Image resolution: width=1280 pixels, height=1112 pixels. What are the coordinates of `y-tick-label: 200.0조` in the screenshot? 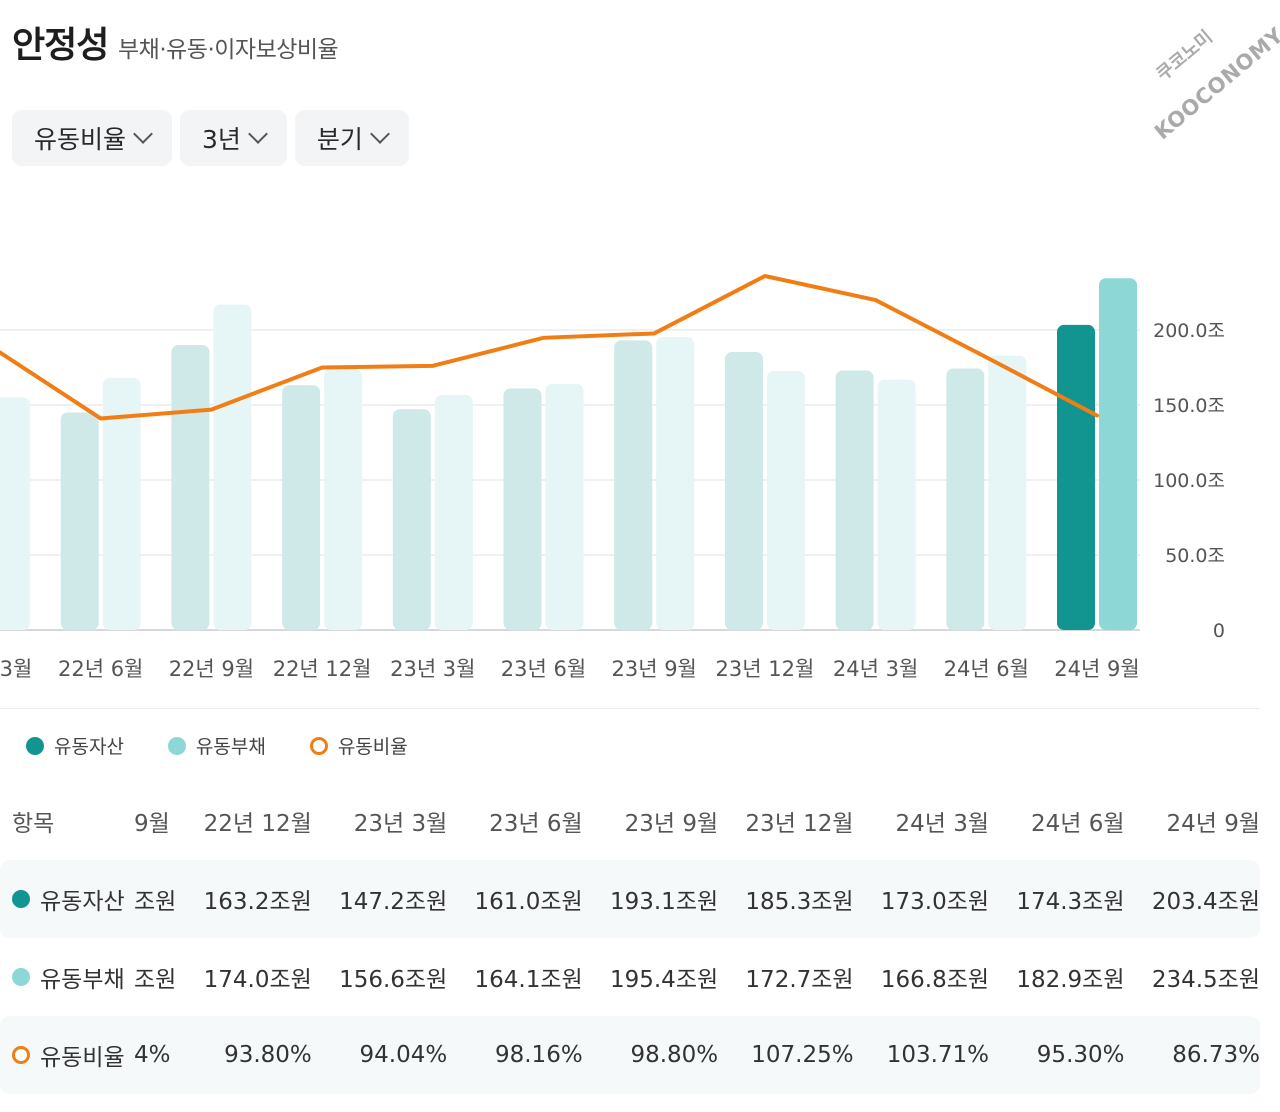 It's located at (1189, 331).